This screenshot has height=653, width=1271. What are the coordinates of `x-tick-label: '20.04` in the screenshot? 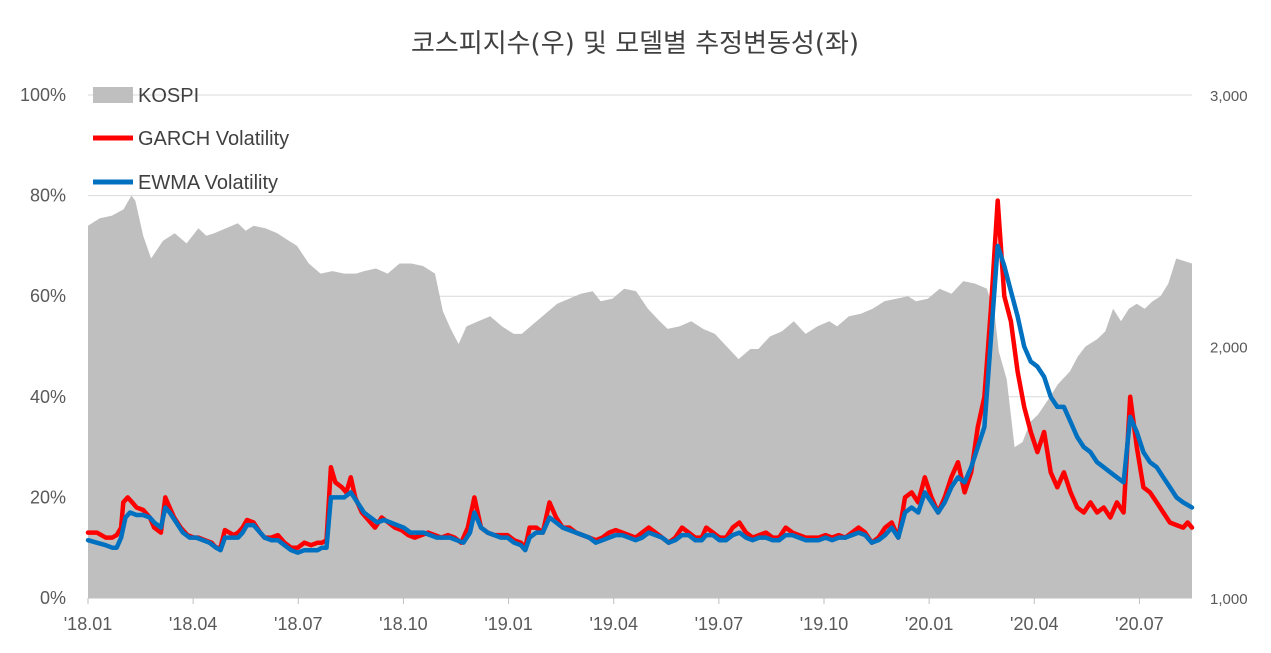 It's located at (1034, 624).